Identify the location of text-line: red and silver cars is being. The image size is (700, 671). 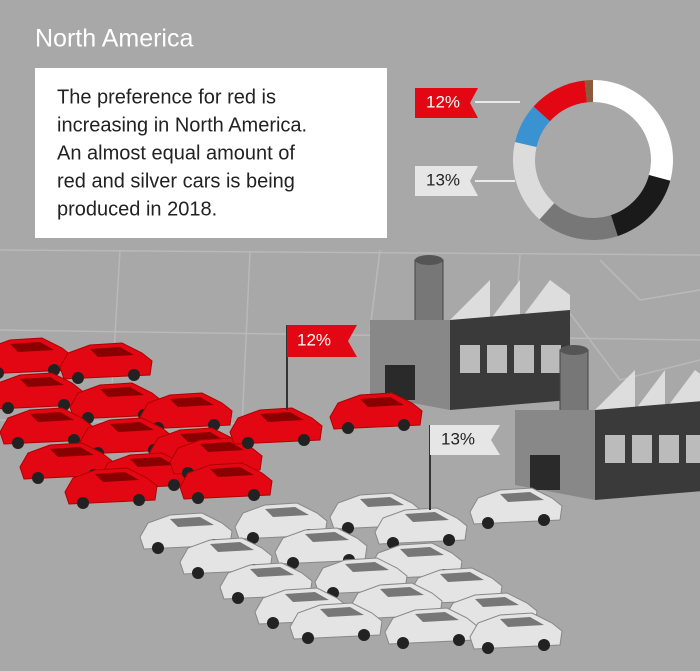
(176, 181).